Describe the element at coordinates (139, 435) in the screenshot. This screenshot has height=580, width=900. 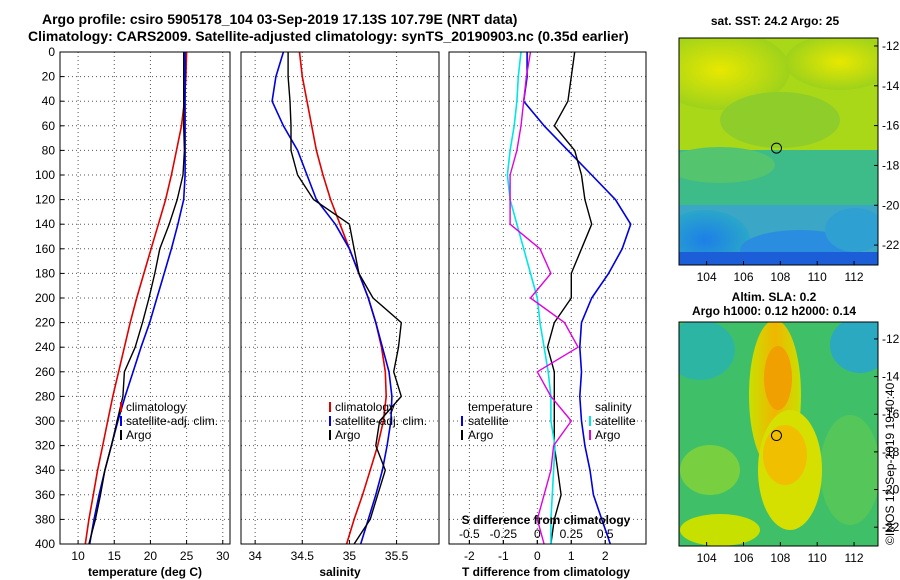
I see `legend-argo: Argo` at that location.